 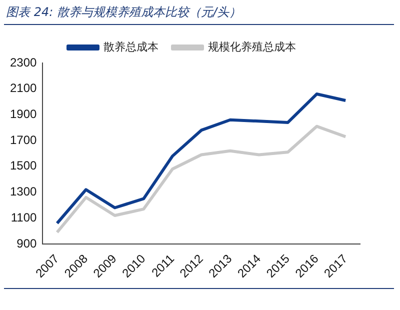 I want to click on y-tick-label: 1300, so click(x=24, y=191).